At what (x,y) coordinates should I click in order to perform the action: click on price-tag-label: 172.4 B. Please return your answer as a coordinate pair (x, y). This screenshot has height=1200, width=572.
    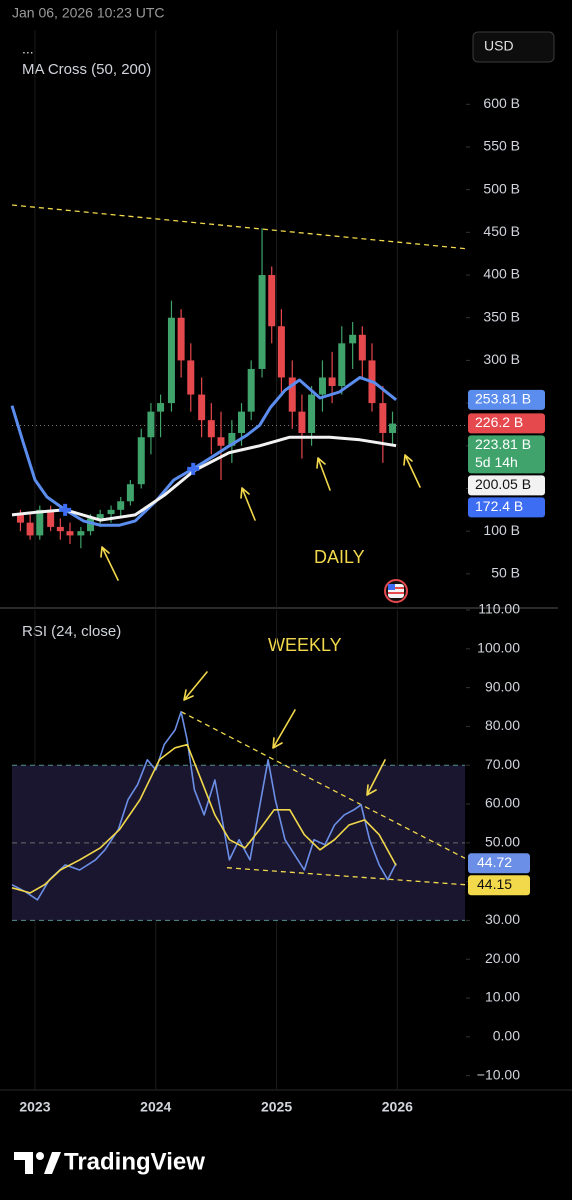
    Looking at the image, I should click on (499, 506).